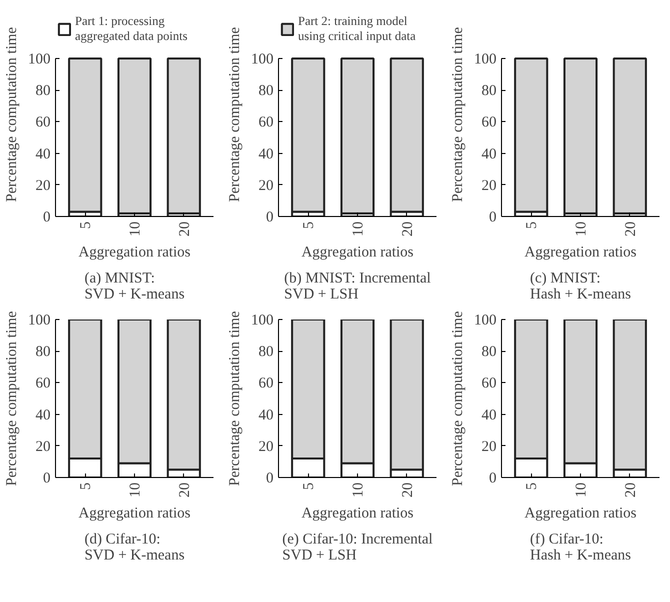 This screenshot has width=670, height=602. Describe the element at coordinates (134, 286) in the screenshot. I see `text: (a) MNIST: SVD + K-means` at that location.